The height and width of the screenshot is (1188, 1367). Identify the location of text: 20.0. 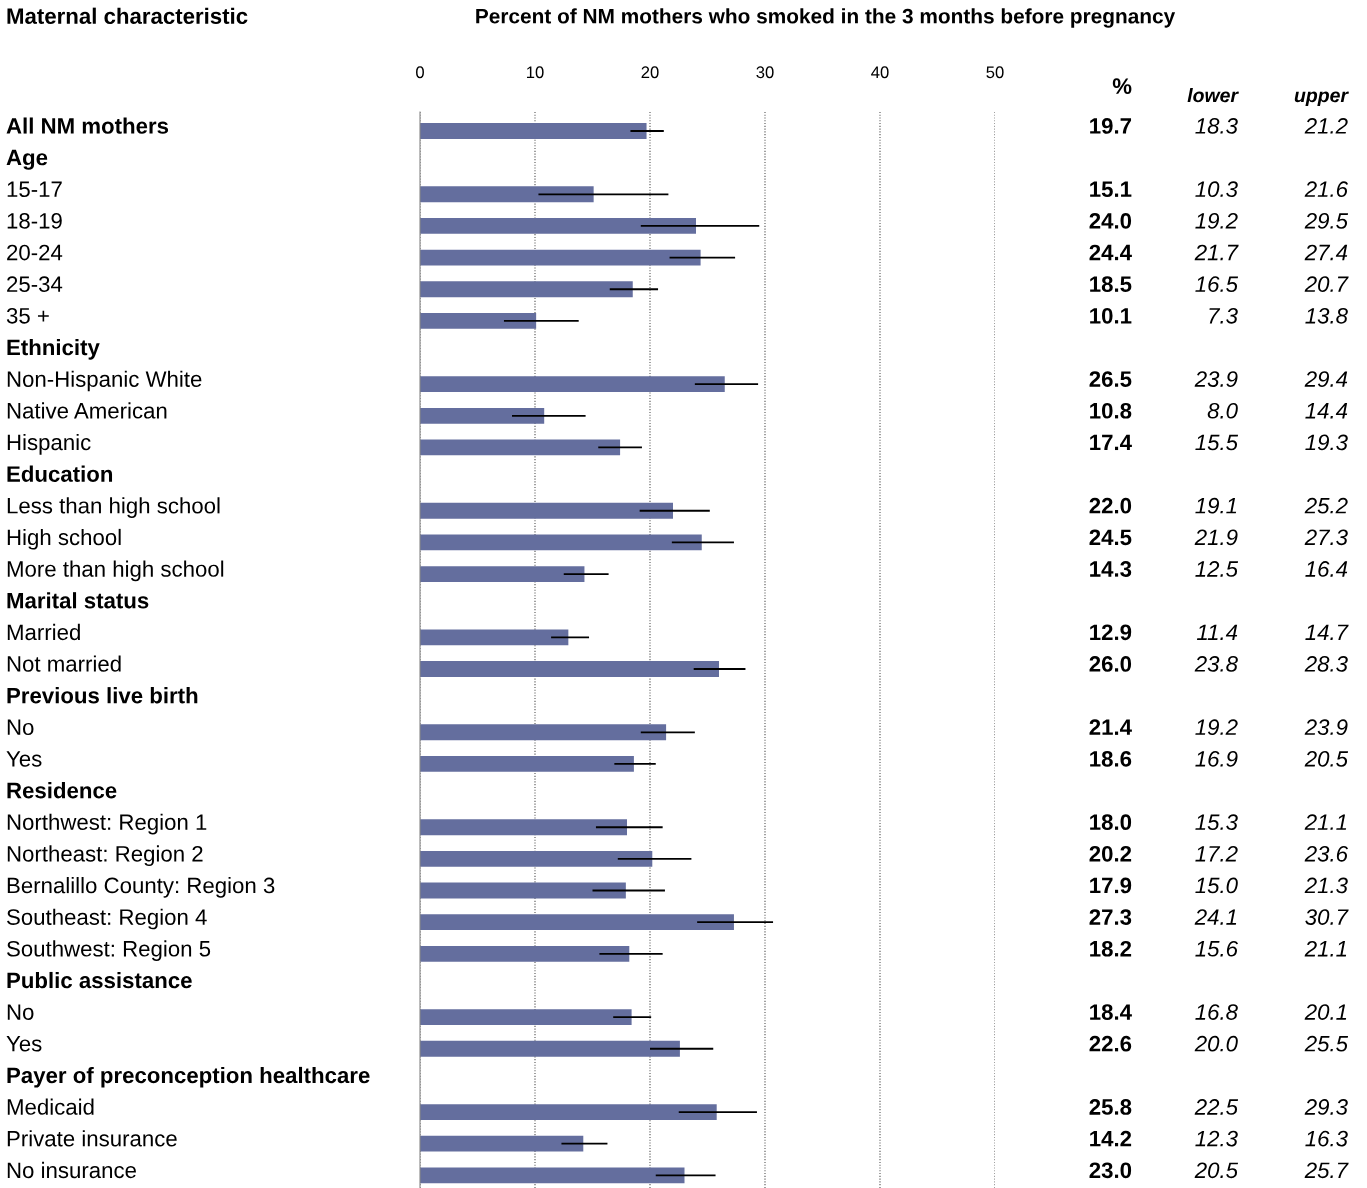
(1216, 1043).